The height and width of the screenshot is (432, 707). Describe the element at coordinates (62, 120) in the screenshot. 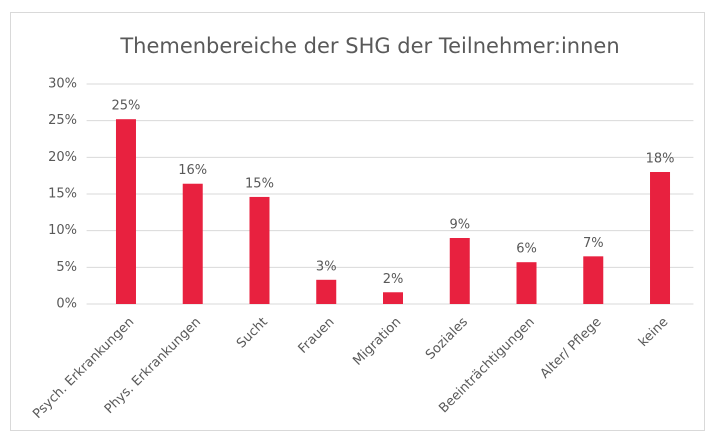

I see `y-tick-label: 25%` at that location.